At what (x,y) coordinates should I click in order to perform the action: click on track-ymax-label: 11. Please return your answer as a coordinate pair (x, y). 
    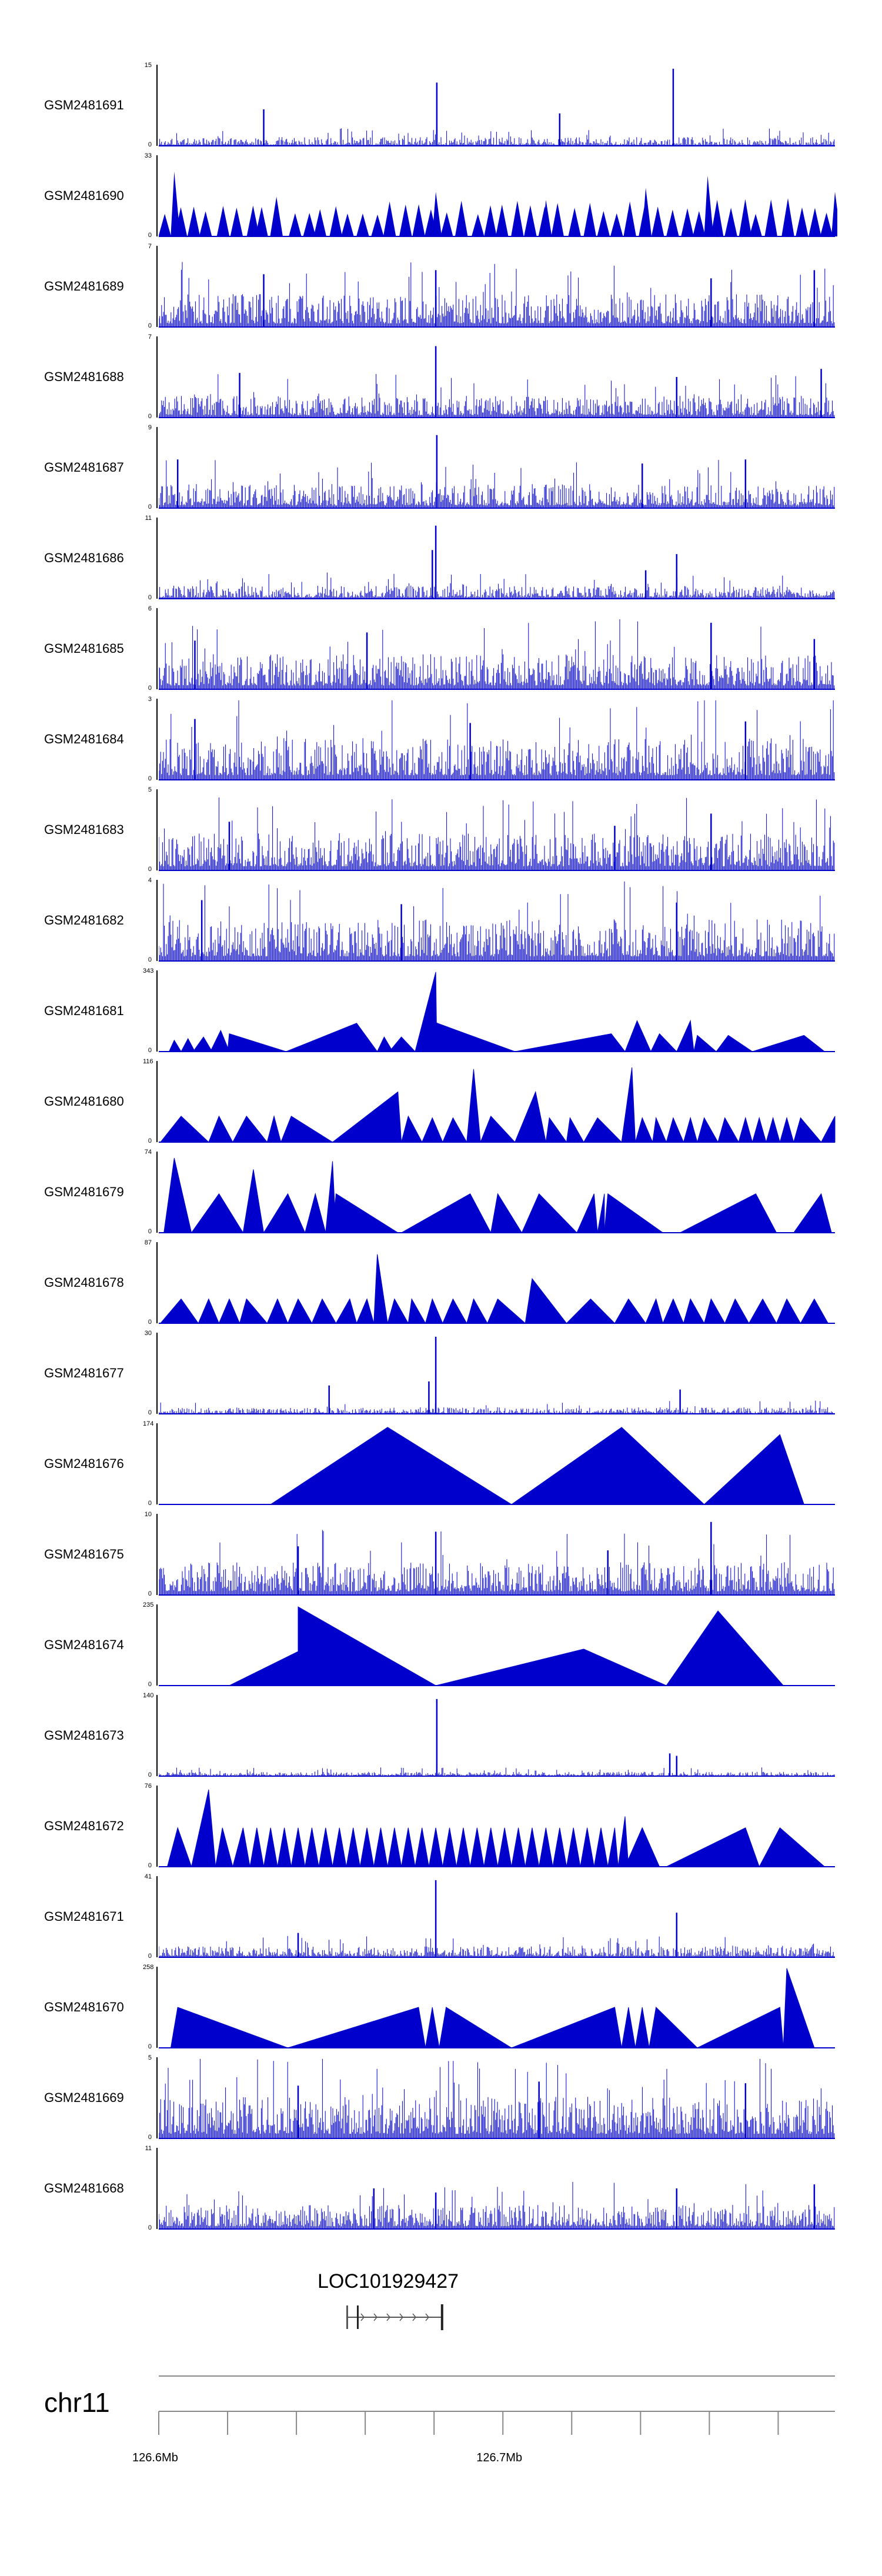
    Looking at the image, I should click on (148, 518).